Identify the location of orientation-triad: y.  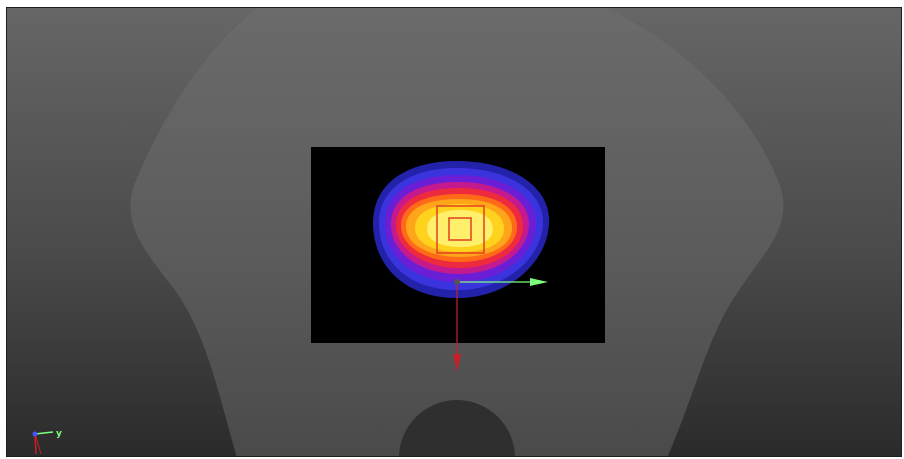
(47, 442).